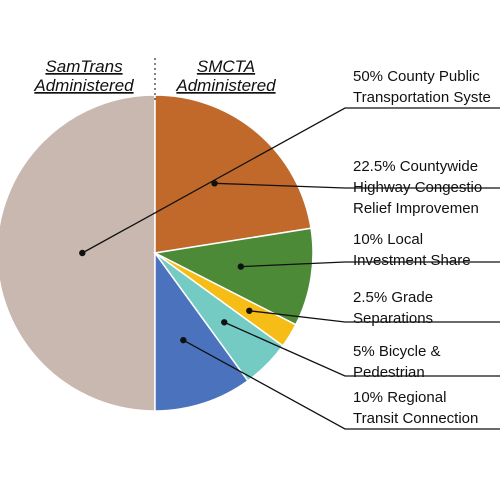 This screenshot has width=500, height=500. Describe the element at coordinates (393, 318) in the screenshot. I see `slice-label-3-line-1: Separations` at that location.